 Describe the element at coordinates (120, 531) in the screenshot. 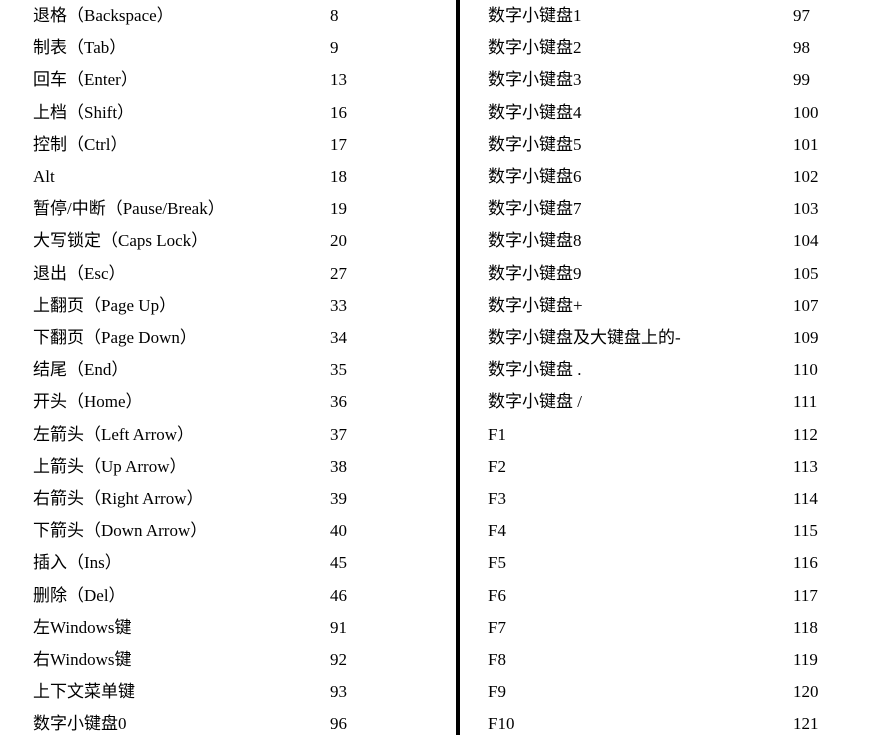

I see `key-name: 下箭头（Down Arrow）` at that location.